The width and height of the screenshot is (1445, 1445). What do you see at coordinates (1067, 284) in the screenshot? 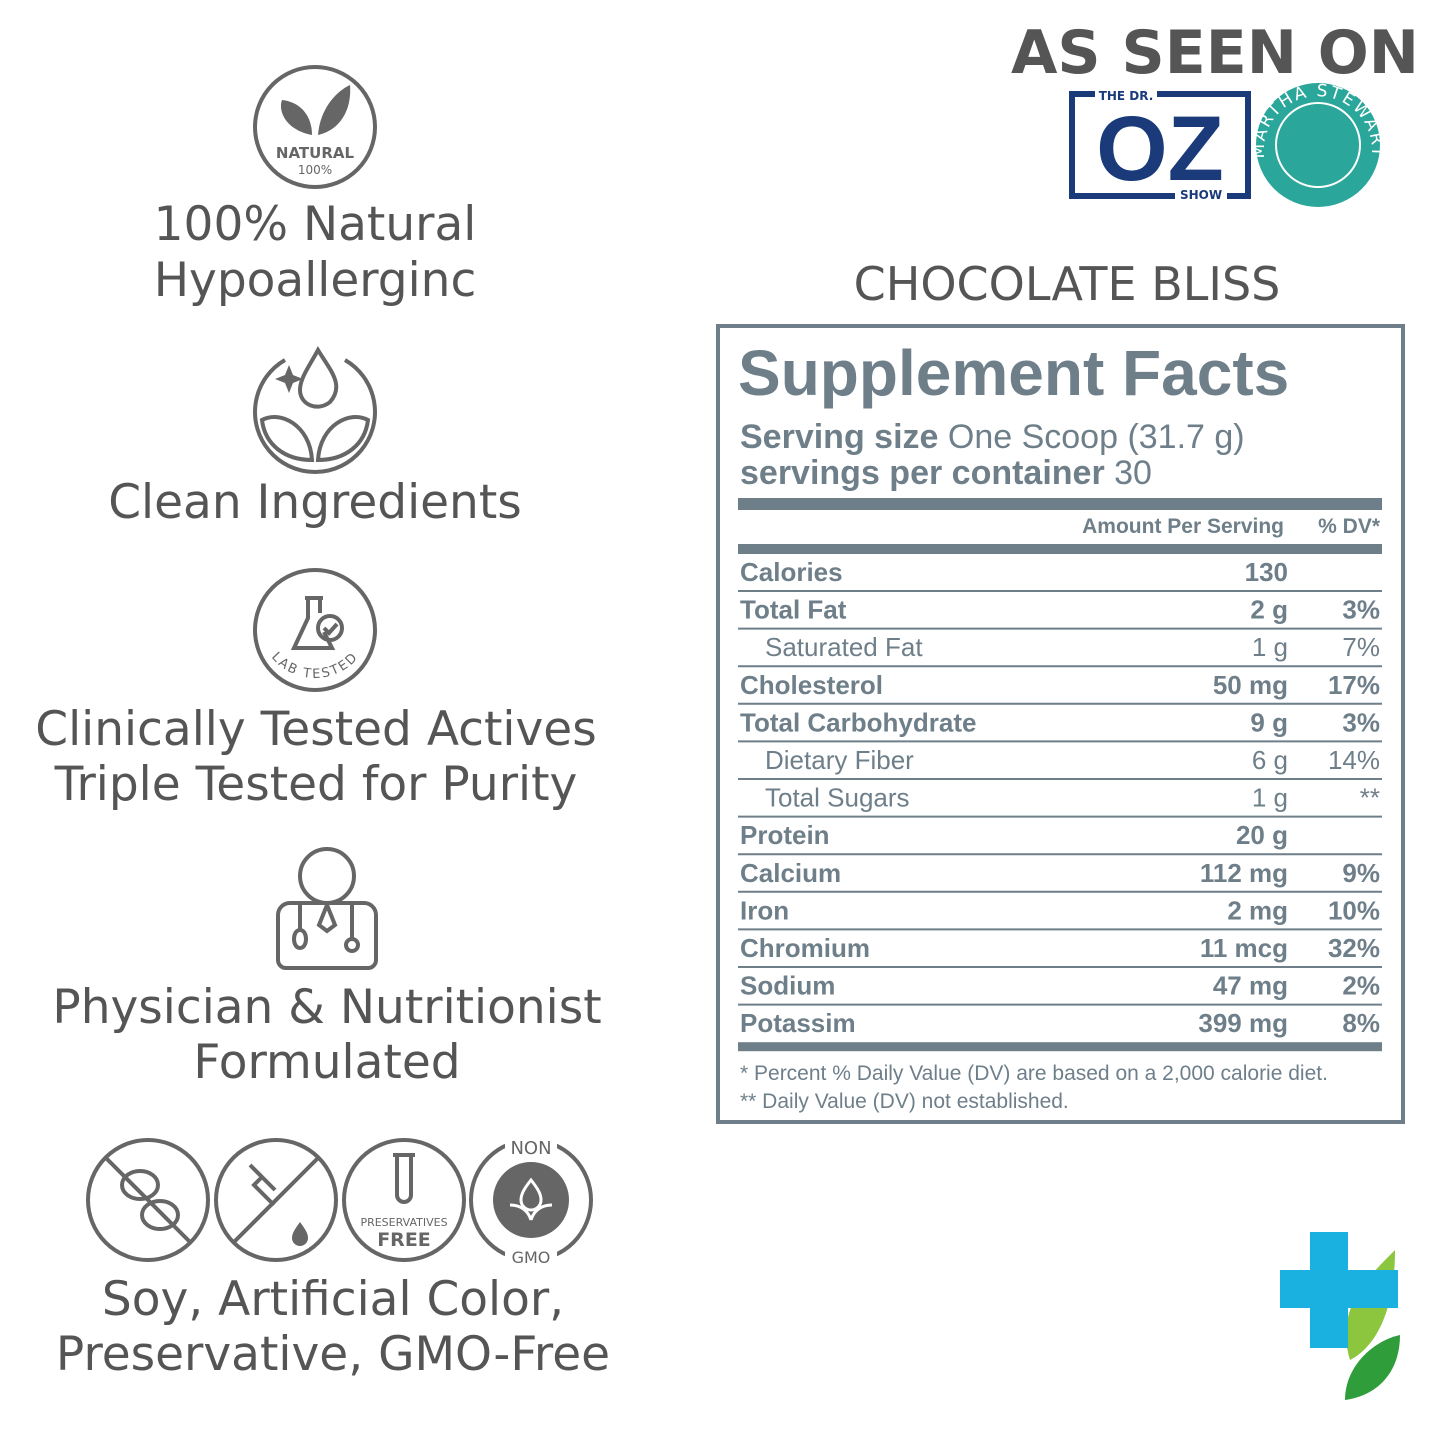
I see `product-name: CHOCOLATE BLISS` at bounding box center [1067, 284].